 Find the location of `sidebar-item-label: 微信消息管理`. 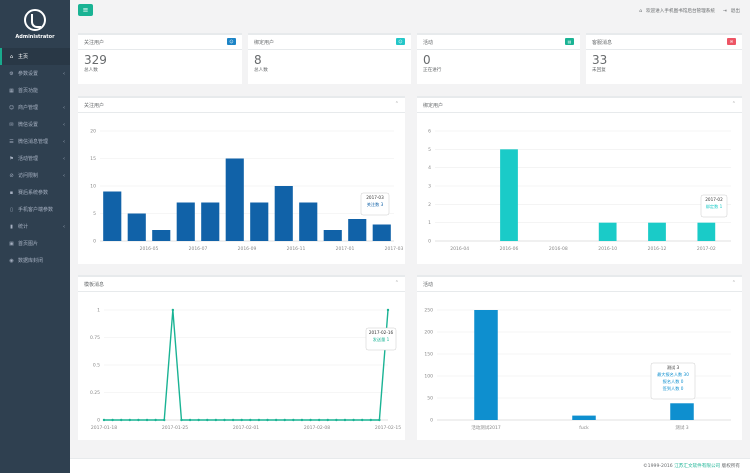

sidebar-item-label: 微信消息管理 is located at coordinates (33, 142).